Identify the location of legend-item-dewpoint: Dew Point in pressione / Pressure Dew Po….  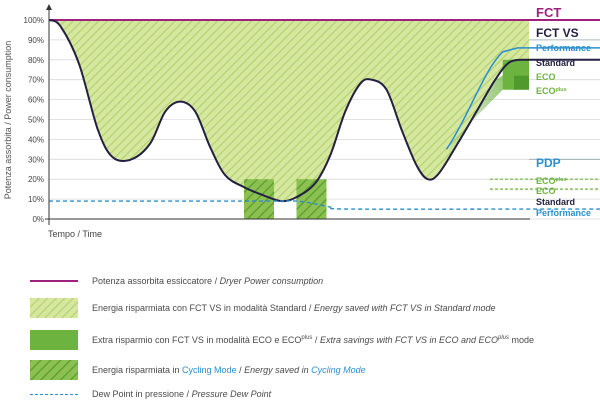
(150, 394).